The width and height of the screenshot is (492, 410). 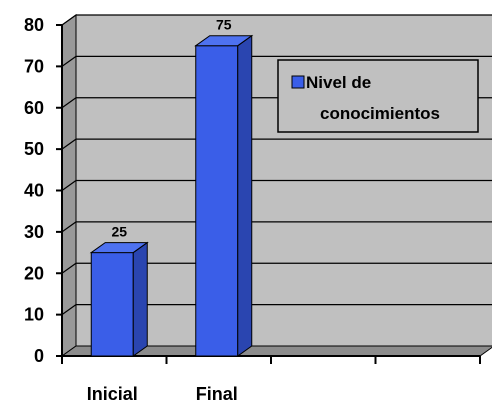 I want to click on bar-final: 75, so click(x=224, y=187).